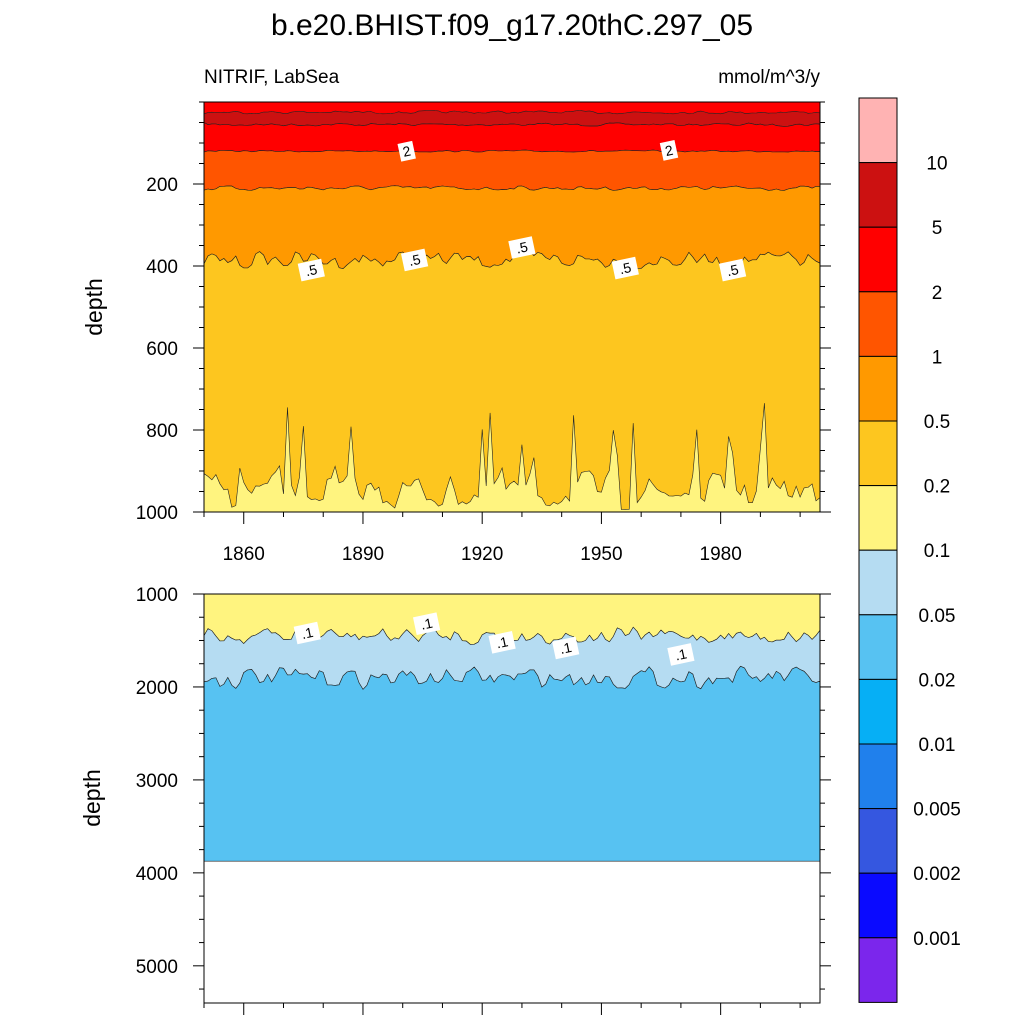 The width and height of the screenshot is (1024, 1024). What do you see at coordinates (937, 616) in the screenshot?
I see `colorbar-level-label: 0.05` at bounding box center [937, 616].